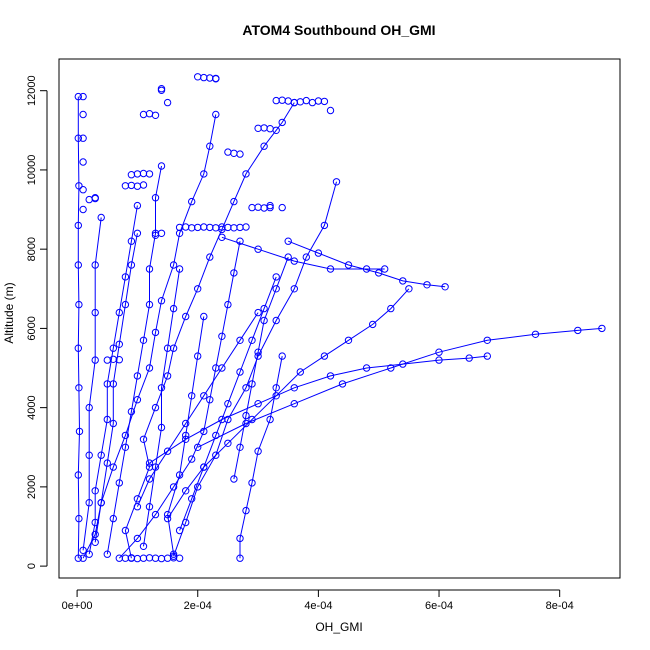 The image size is (650, 650). I want to click on x-tick-label: 0e+00, so click(77, 606).